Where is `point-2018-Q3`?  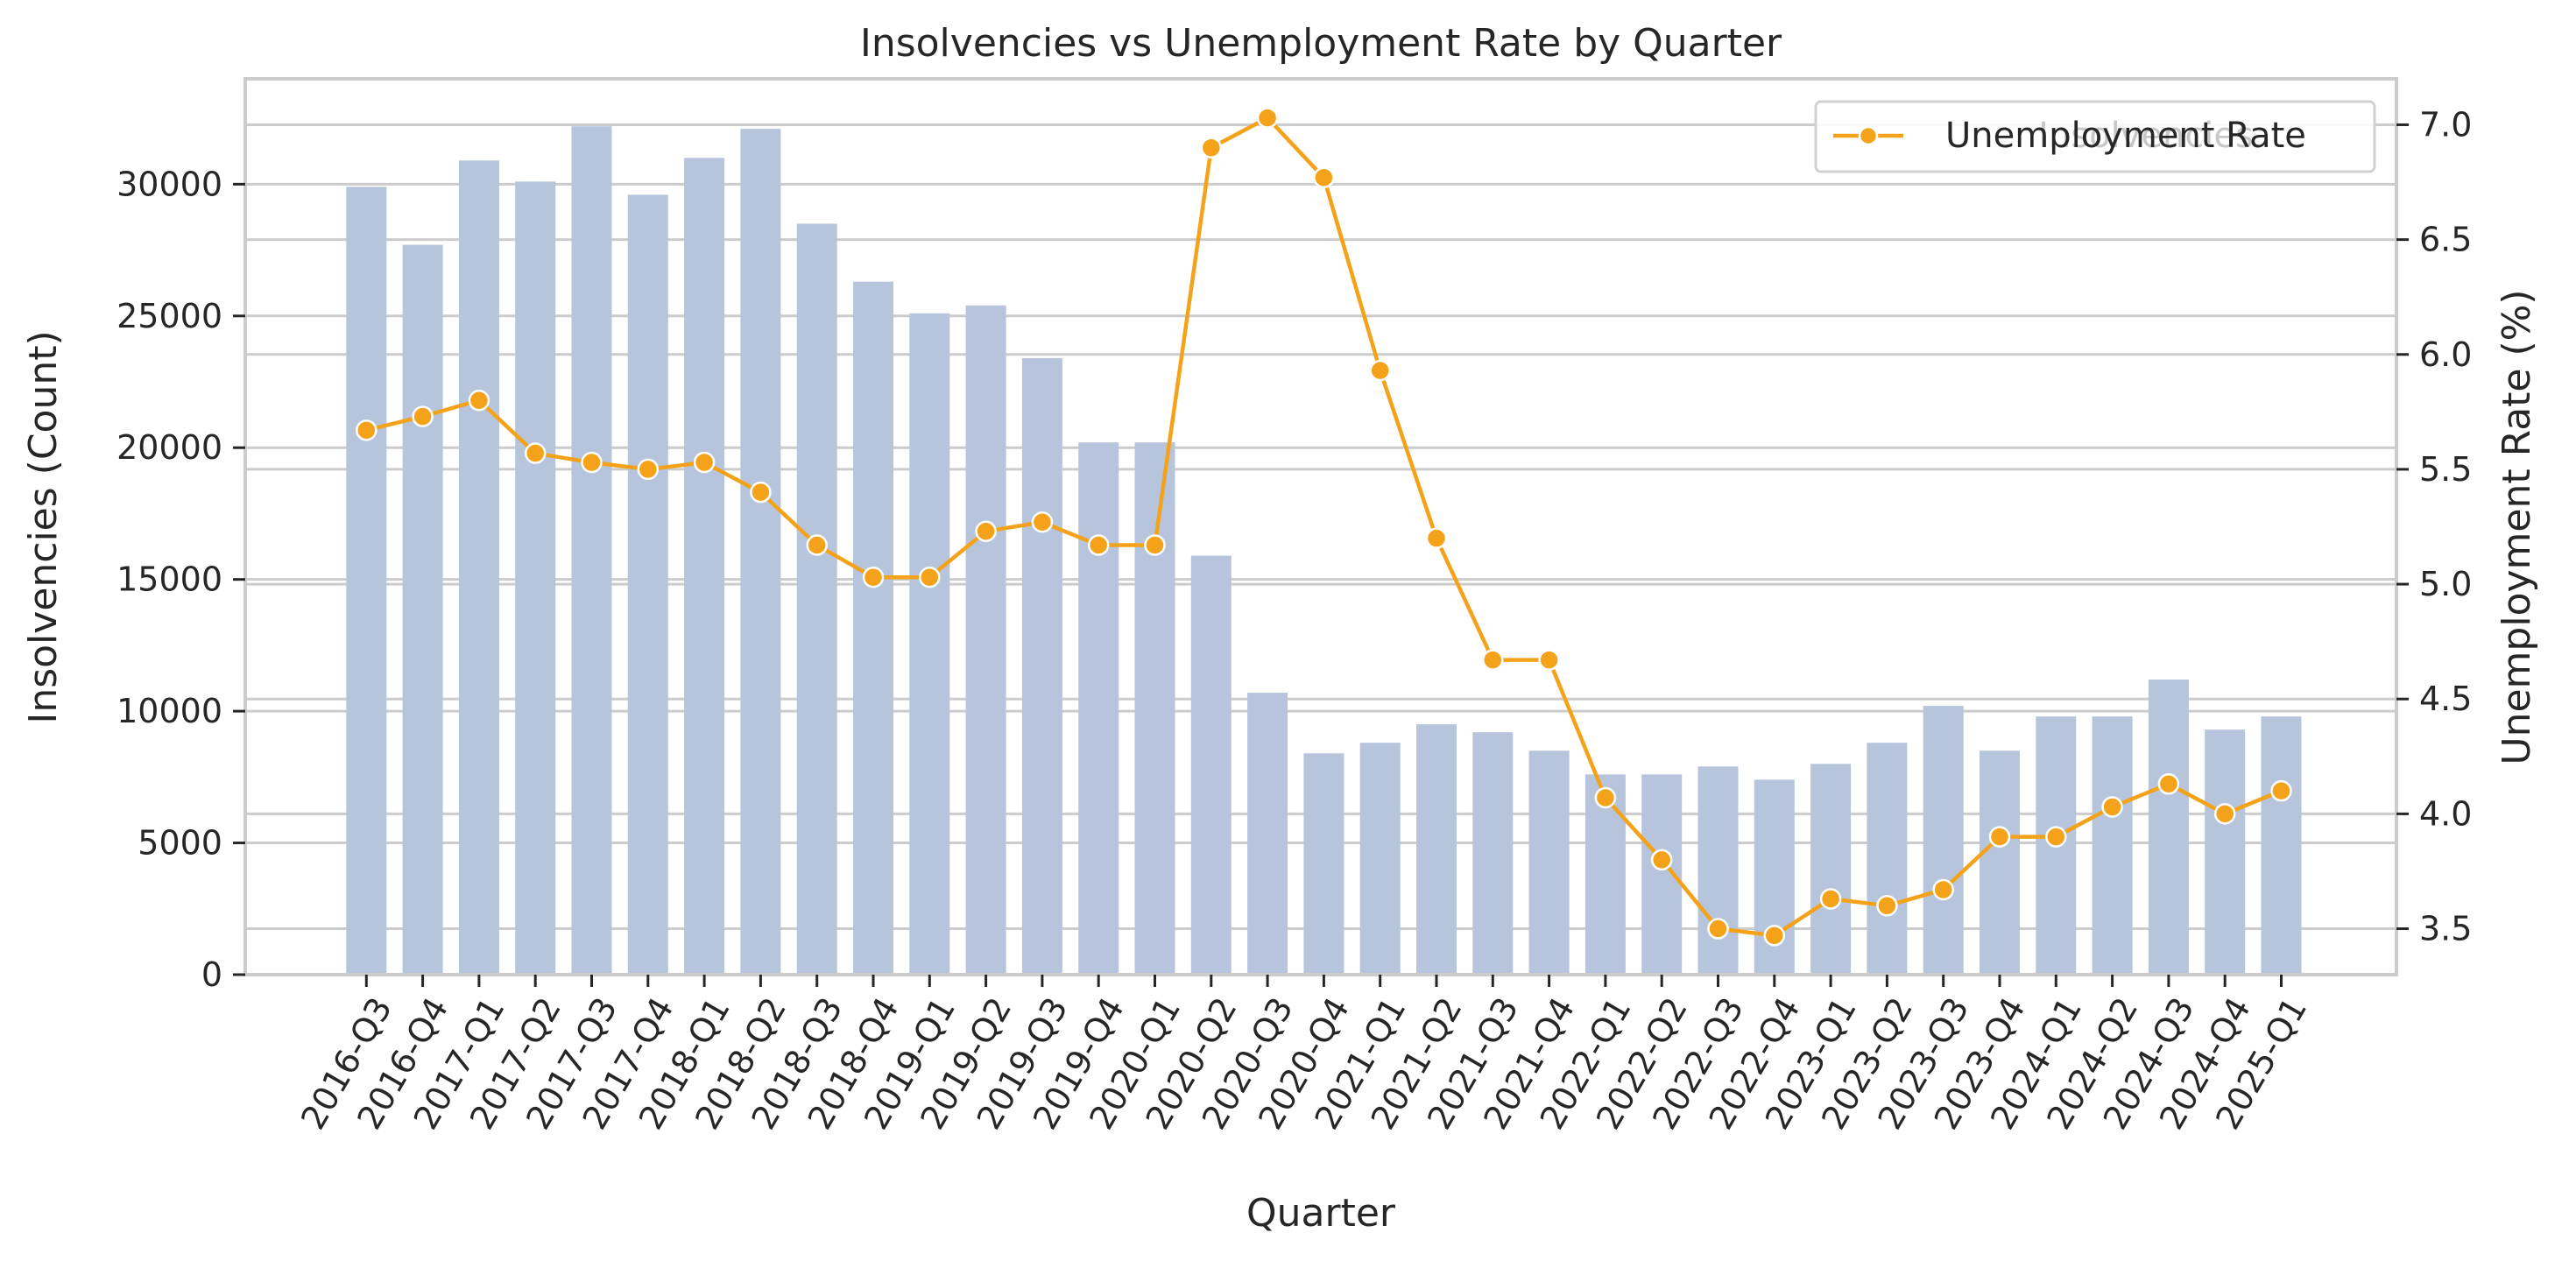
point-2018-Q3 is located at coordinates (817, 545).